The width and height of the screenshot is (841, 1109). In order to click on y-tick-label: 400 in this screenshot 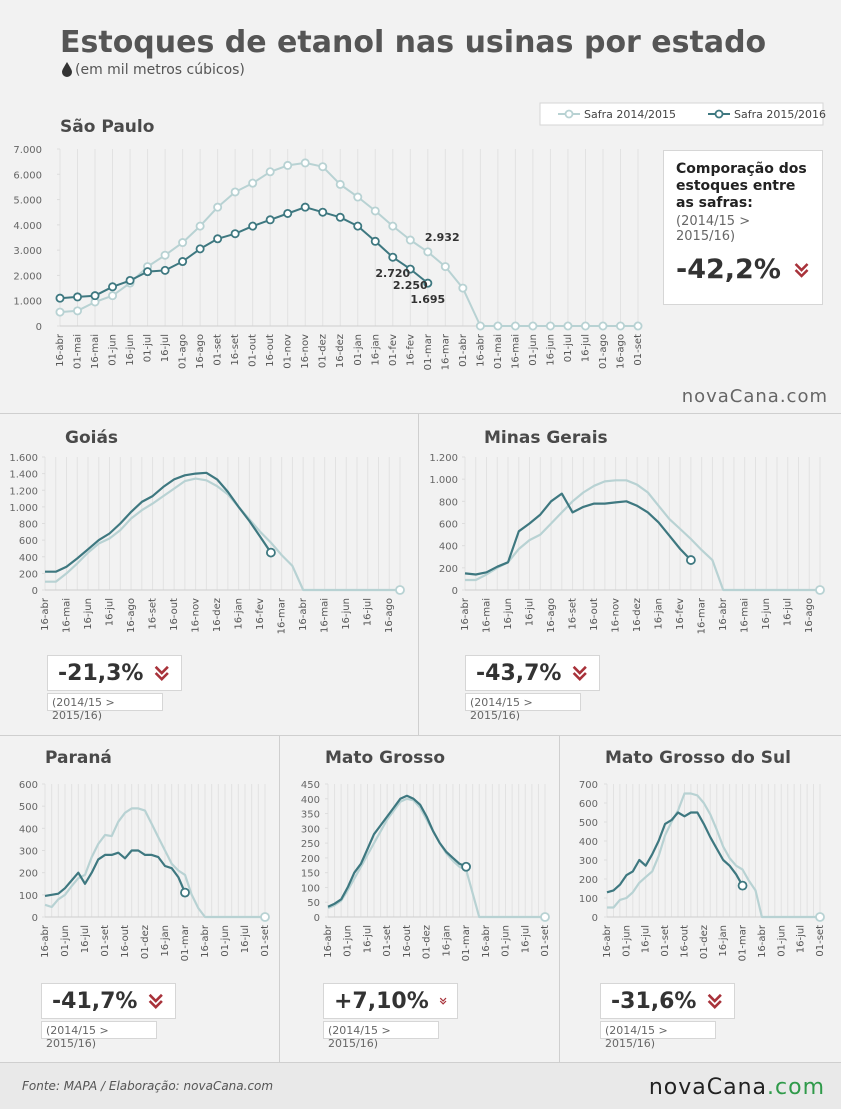, I will do `click(28, 829)`.